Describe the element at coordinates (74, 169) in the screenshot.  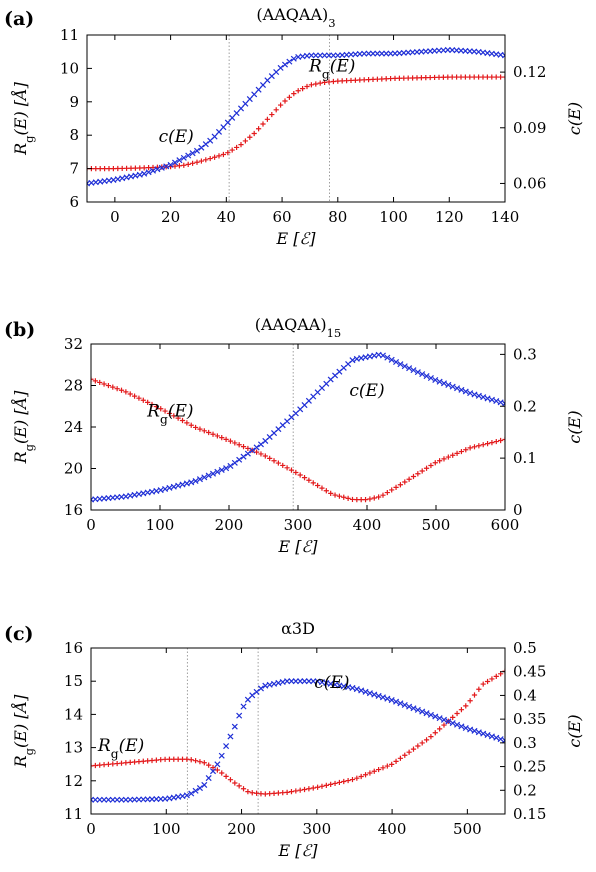
I see `y-tick-label: 7` at that location.